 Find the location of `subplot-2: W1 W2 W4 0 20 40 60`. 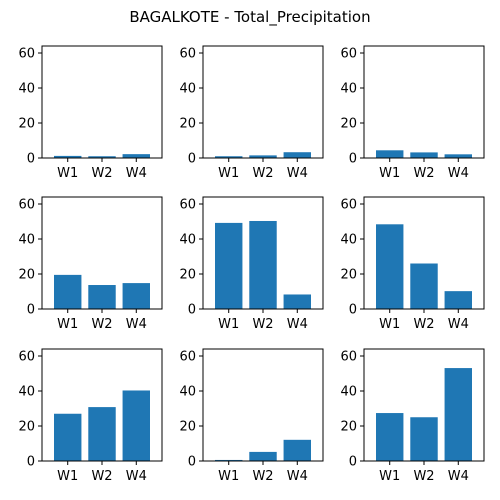

subplot-2: W1 W2 W4 0 20 40 60 is located at coordinates (251, 113).